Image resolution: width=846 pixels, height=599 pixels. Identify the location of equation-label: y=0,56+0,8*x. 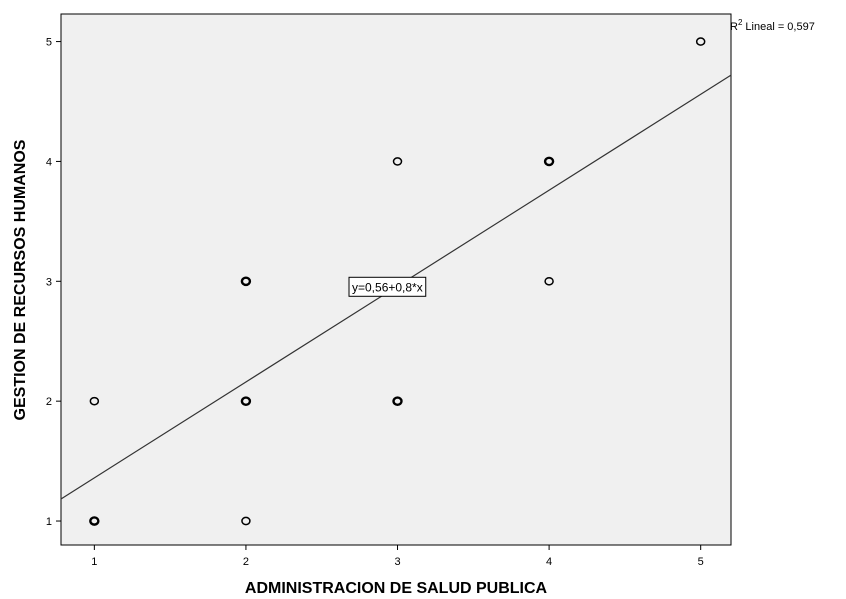
(387, 286).